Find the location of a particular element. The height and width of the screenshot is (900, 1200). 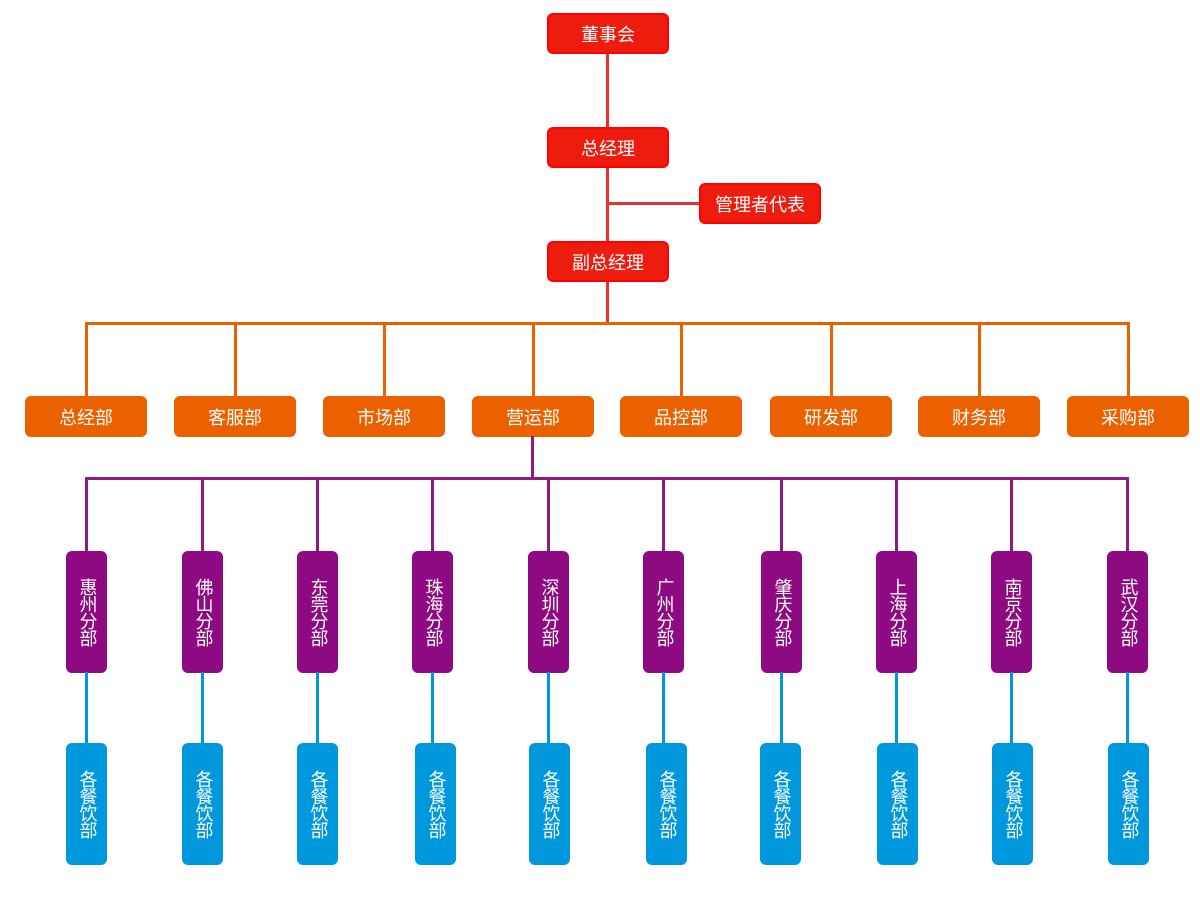

department-box-label: 市场部 is located at coordinates (384, 418).